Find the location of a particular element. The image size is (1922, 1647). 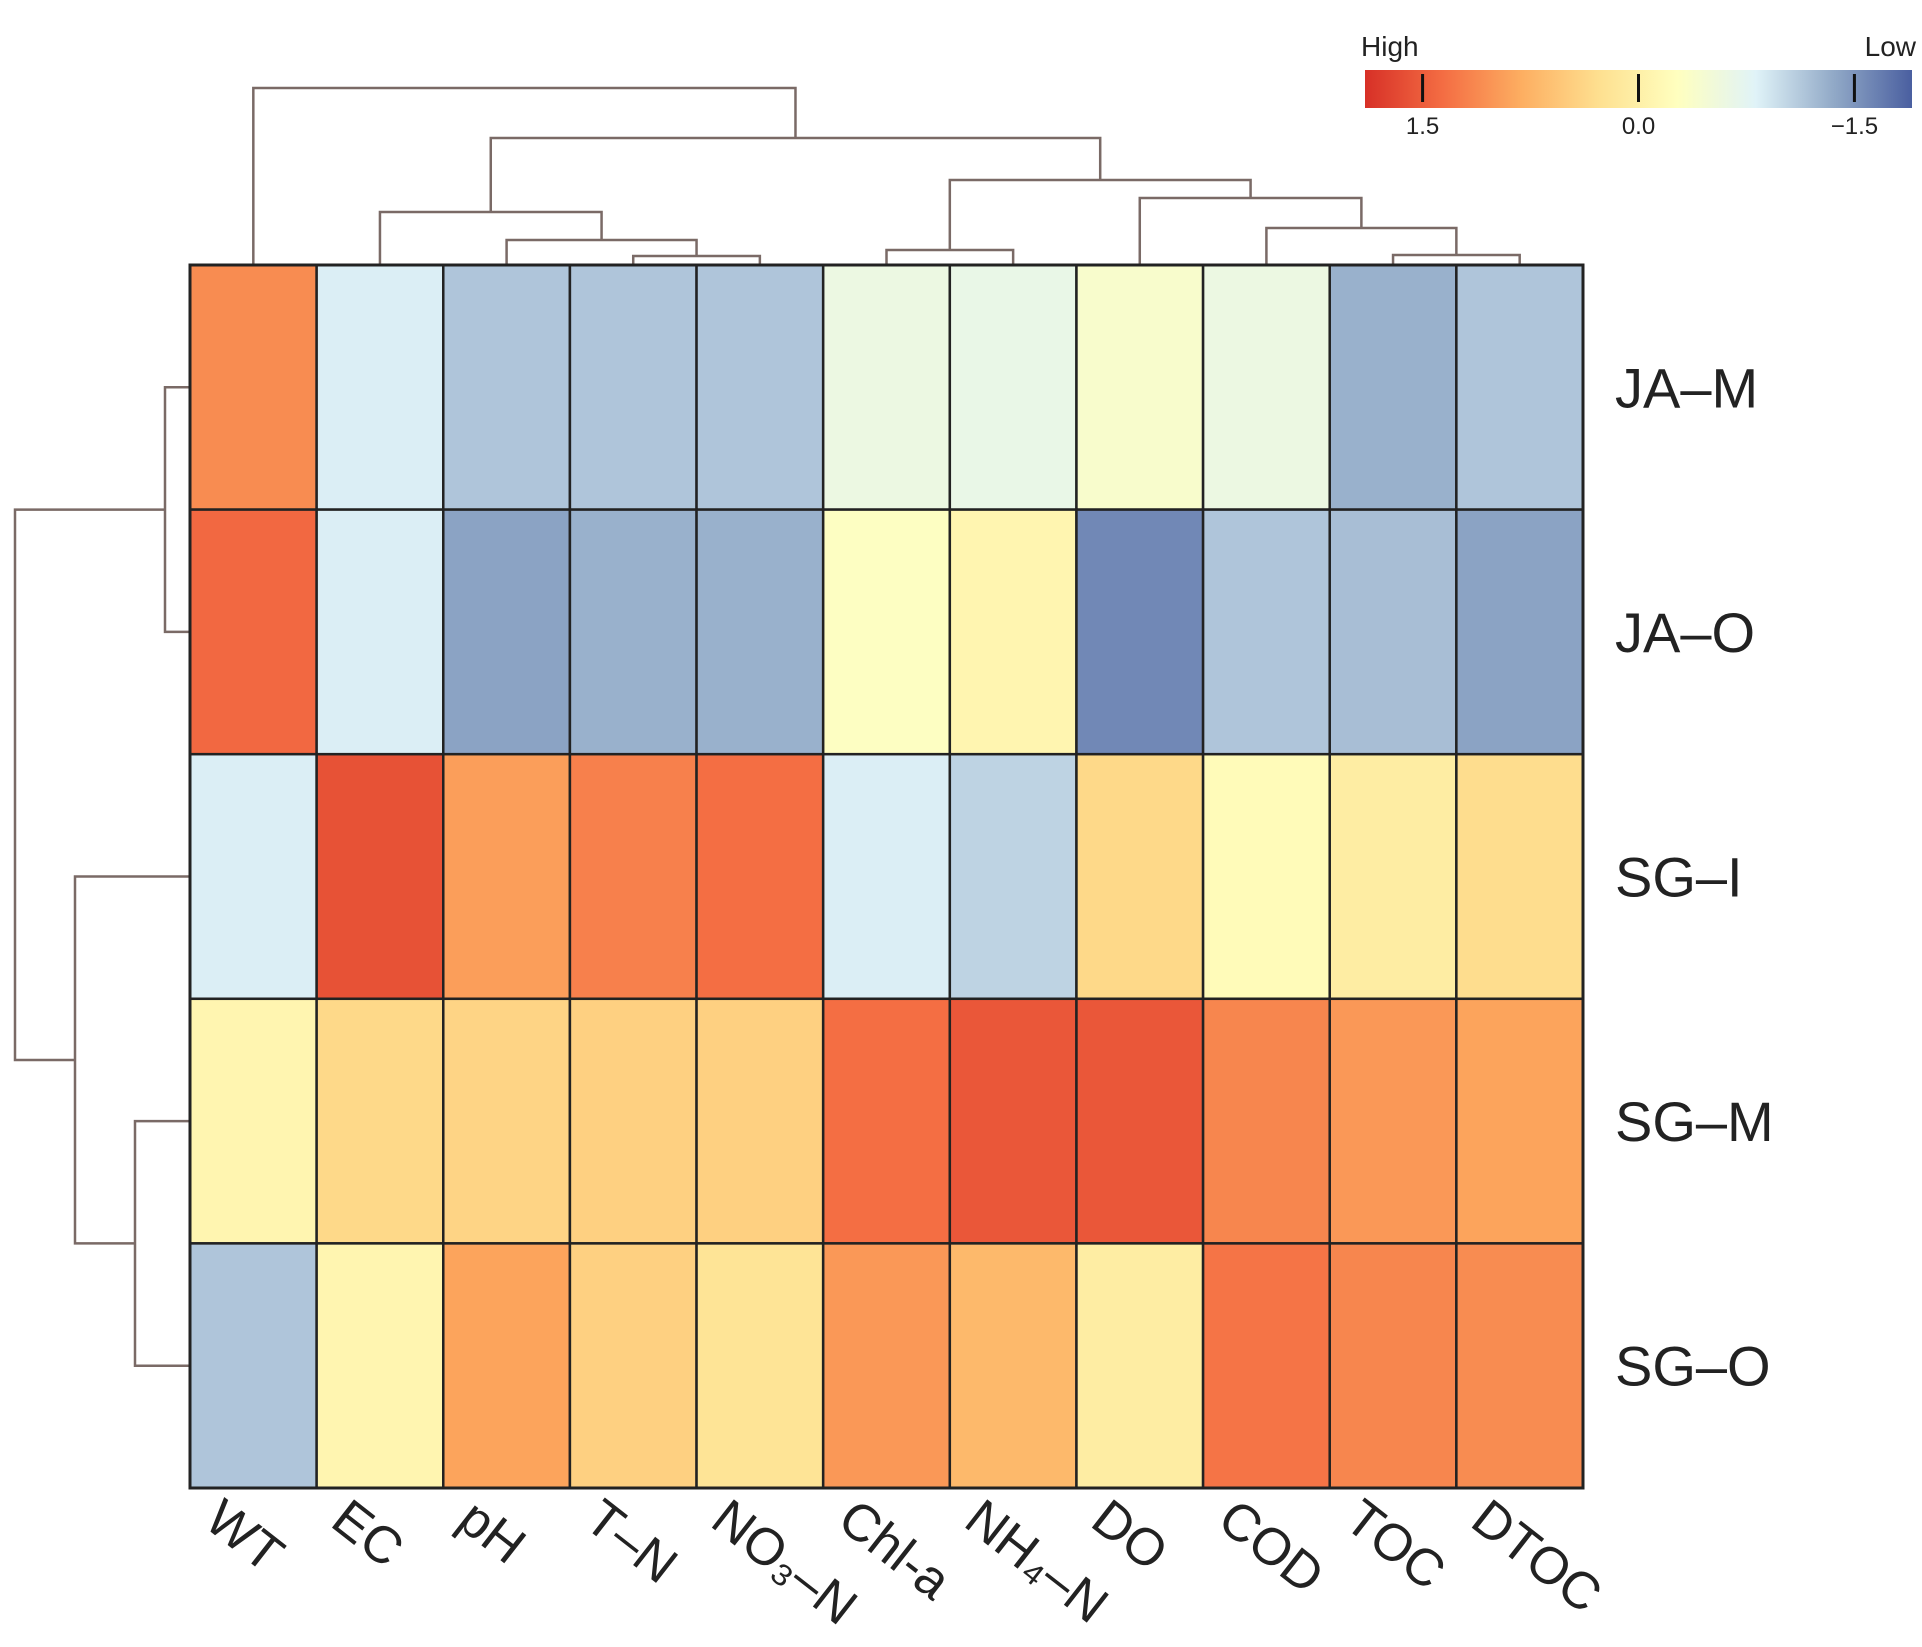

column-dendrogram is located at coordinates (886, 175).